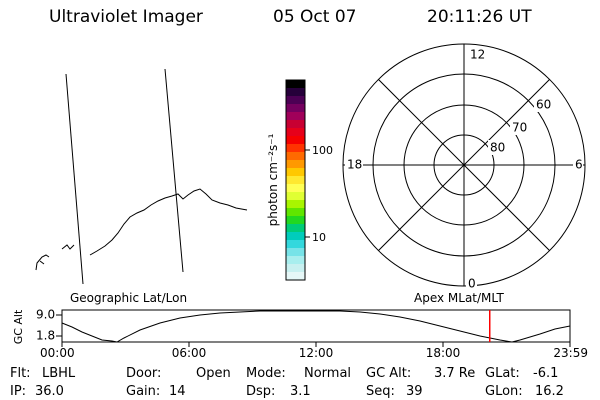 Image resolution: width=600 pixels, height=400 pixels. Describe the element at coordinates (414, 391) in the screenshot. I see `footer-value: 39` at that location.